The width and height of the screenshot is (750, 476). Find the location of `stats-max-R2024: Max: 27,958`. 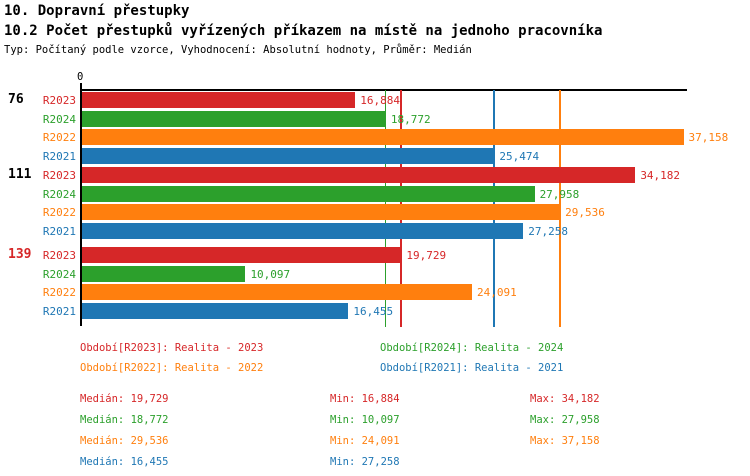

stats-max-R2024: Max: 27,958 is located at coordinates (565, 420).